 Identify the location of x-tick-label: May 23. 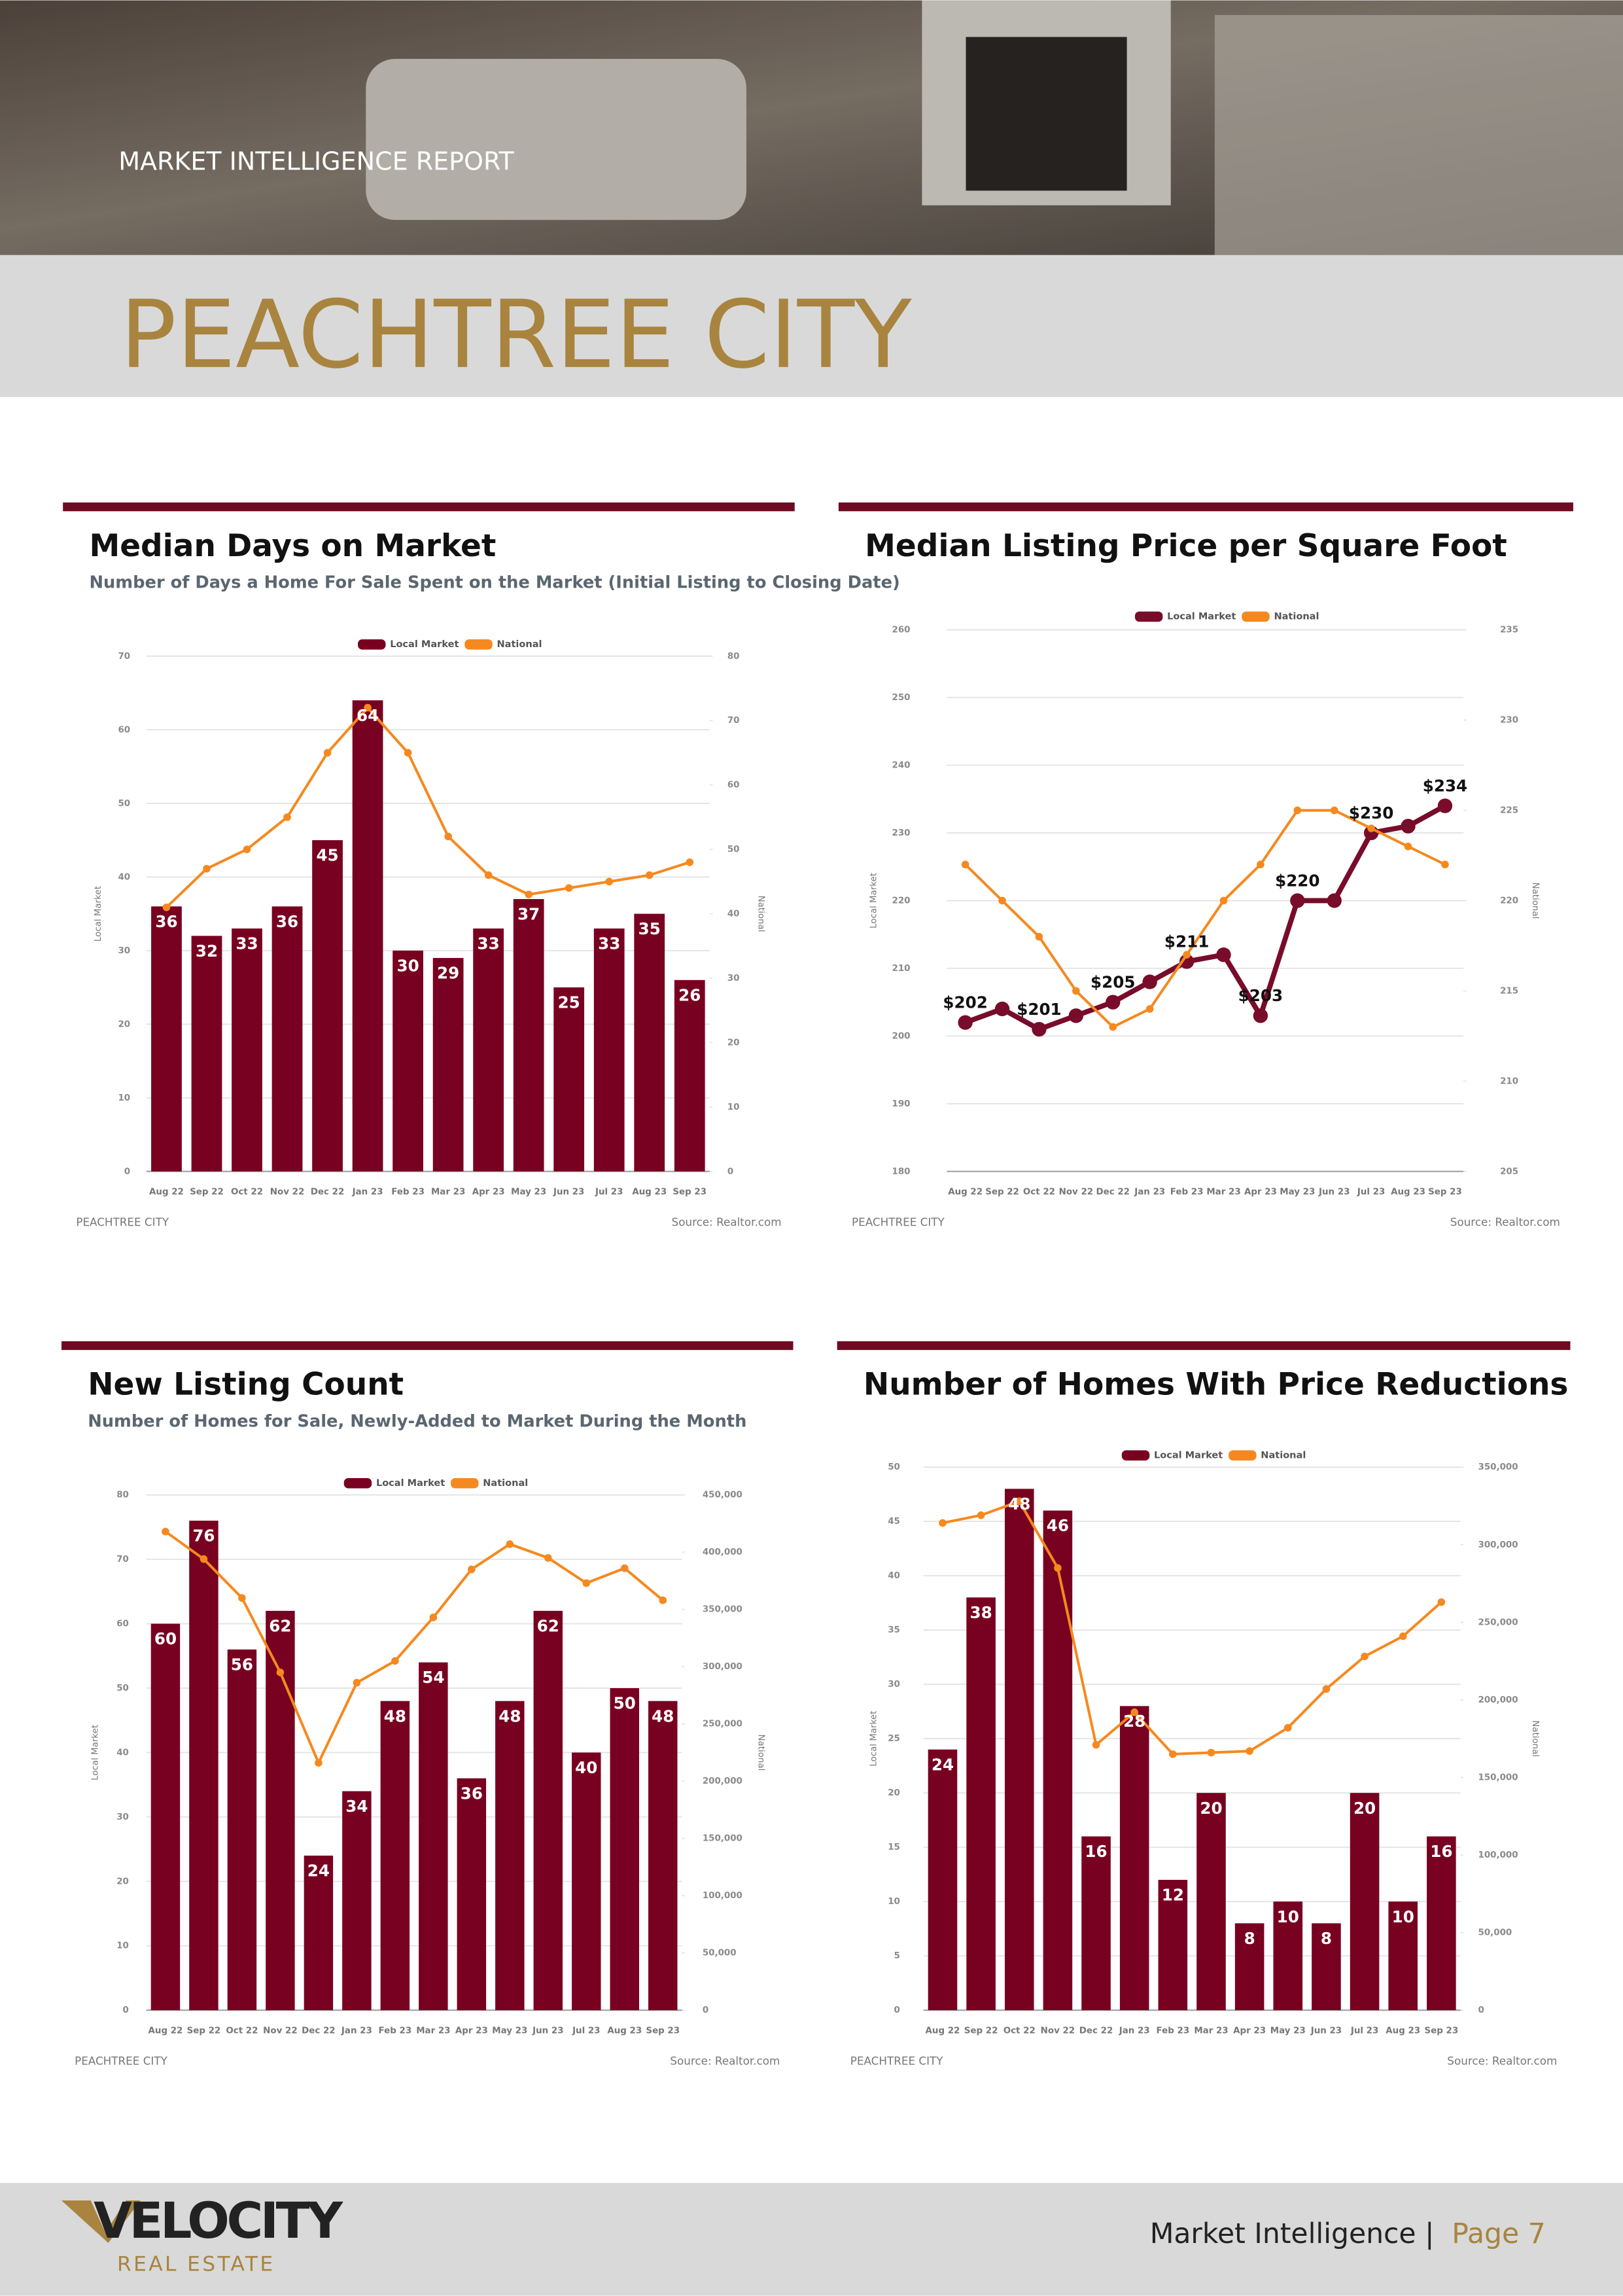
(1297, 1192).